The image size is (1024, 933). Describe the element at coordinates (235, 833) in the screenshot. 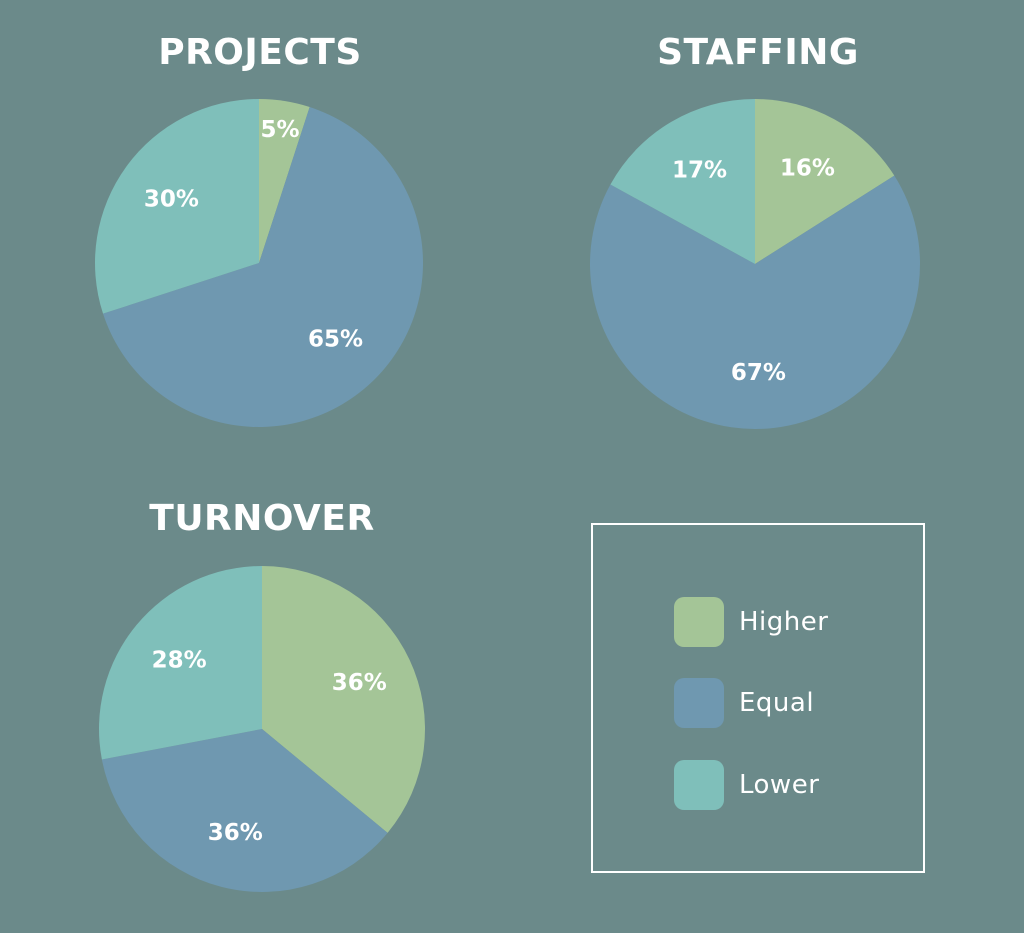

I see `slice-label-turnover-equal: 36%` at that location.